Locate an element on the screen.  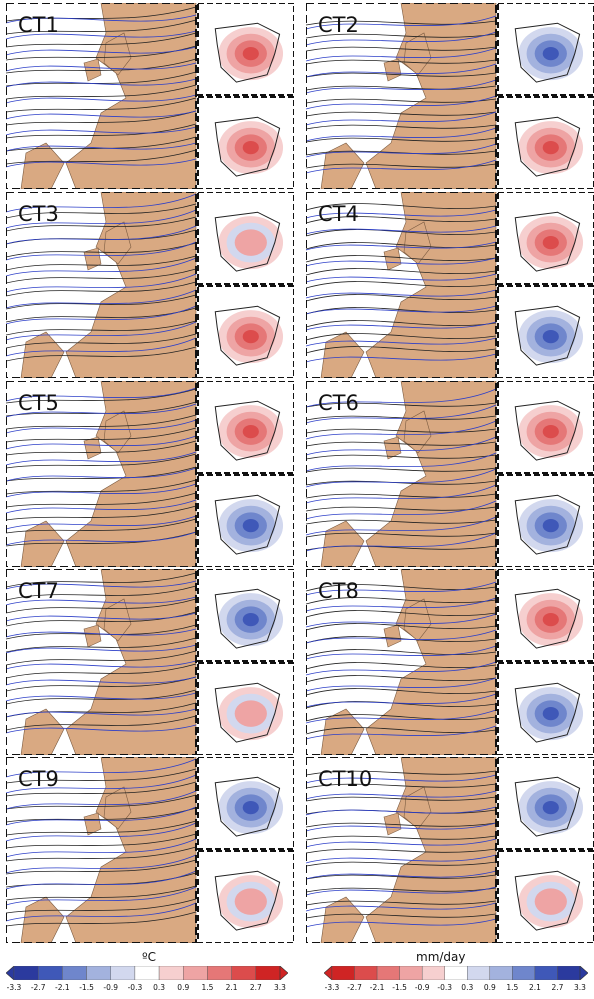
colorbar-min-arrow is located at coordinates (10, 973).